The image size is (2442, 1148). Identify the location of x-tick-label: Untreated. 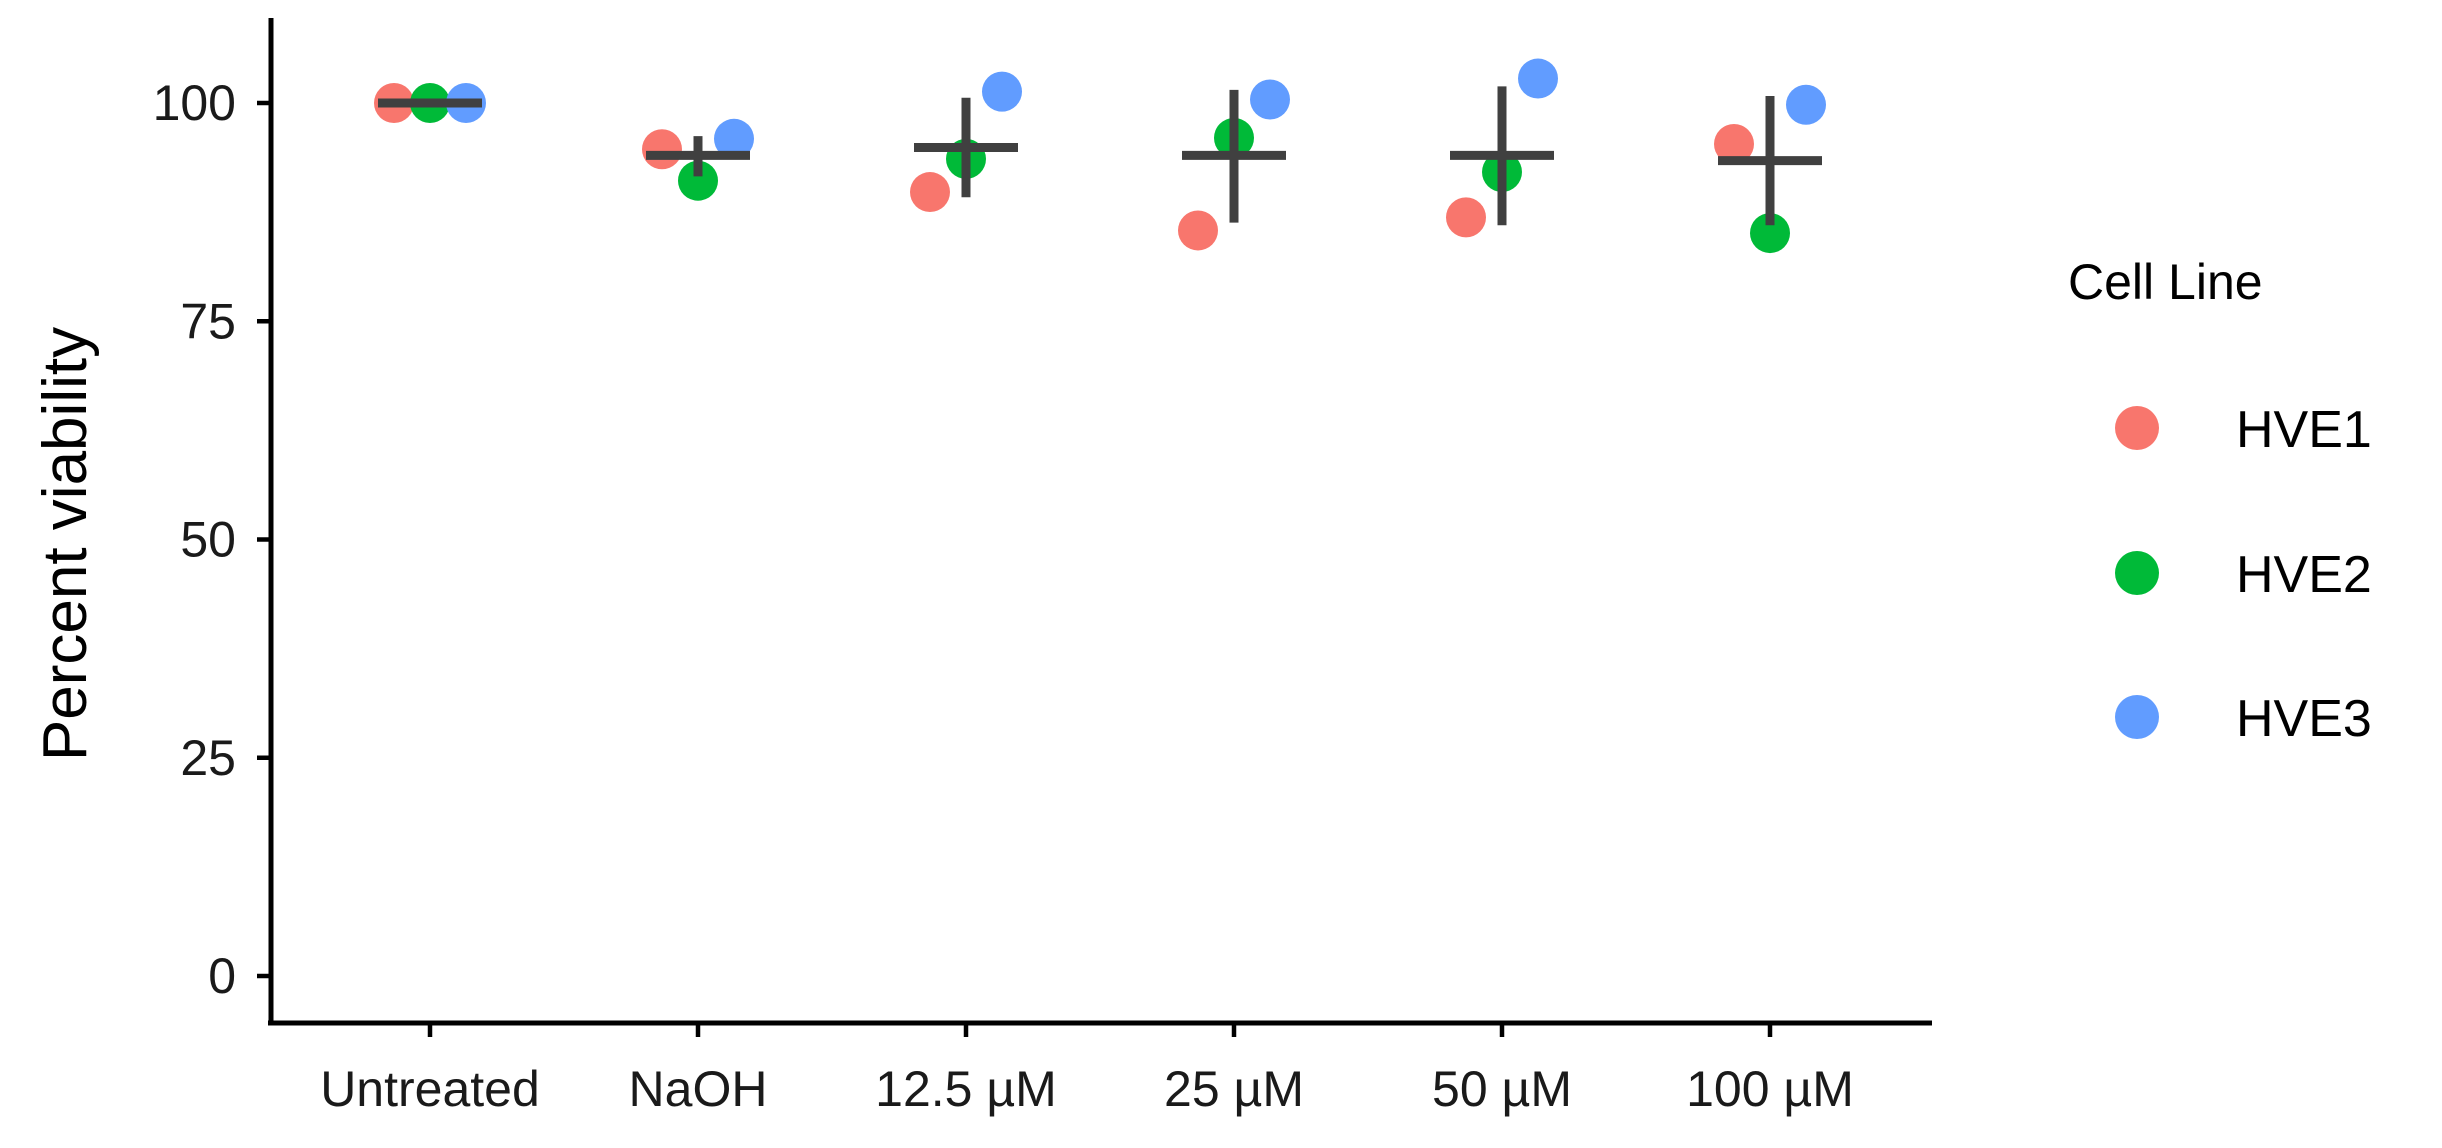
(430, 1089).